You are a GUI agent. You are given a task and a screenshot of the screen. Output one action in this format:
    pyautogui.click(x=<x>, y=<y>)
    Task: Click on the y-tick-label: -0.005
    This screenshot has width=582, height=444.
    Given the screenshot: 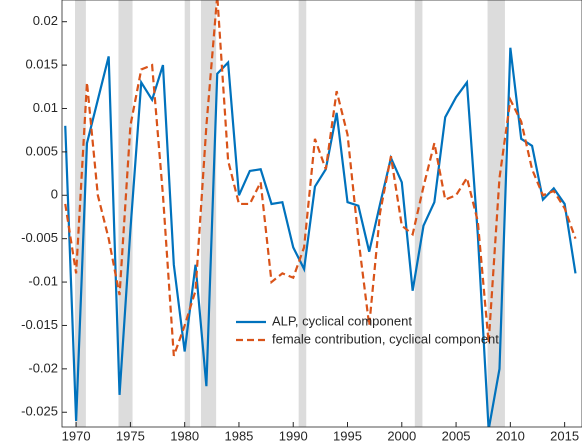 What is the action you would take?
    pyautogui.click(x=39, y=237)
    